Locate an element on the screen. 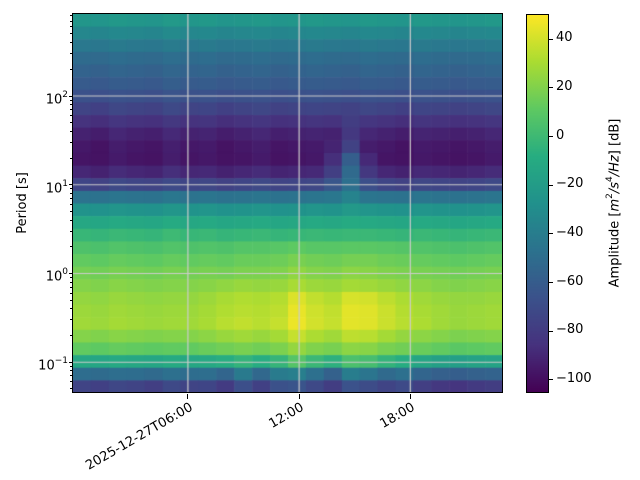 The image size is (640, 480). colorbar-canvas is located at coordinates (537, 203).